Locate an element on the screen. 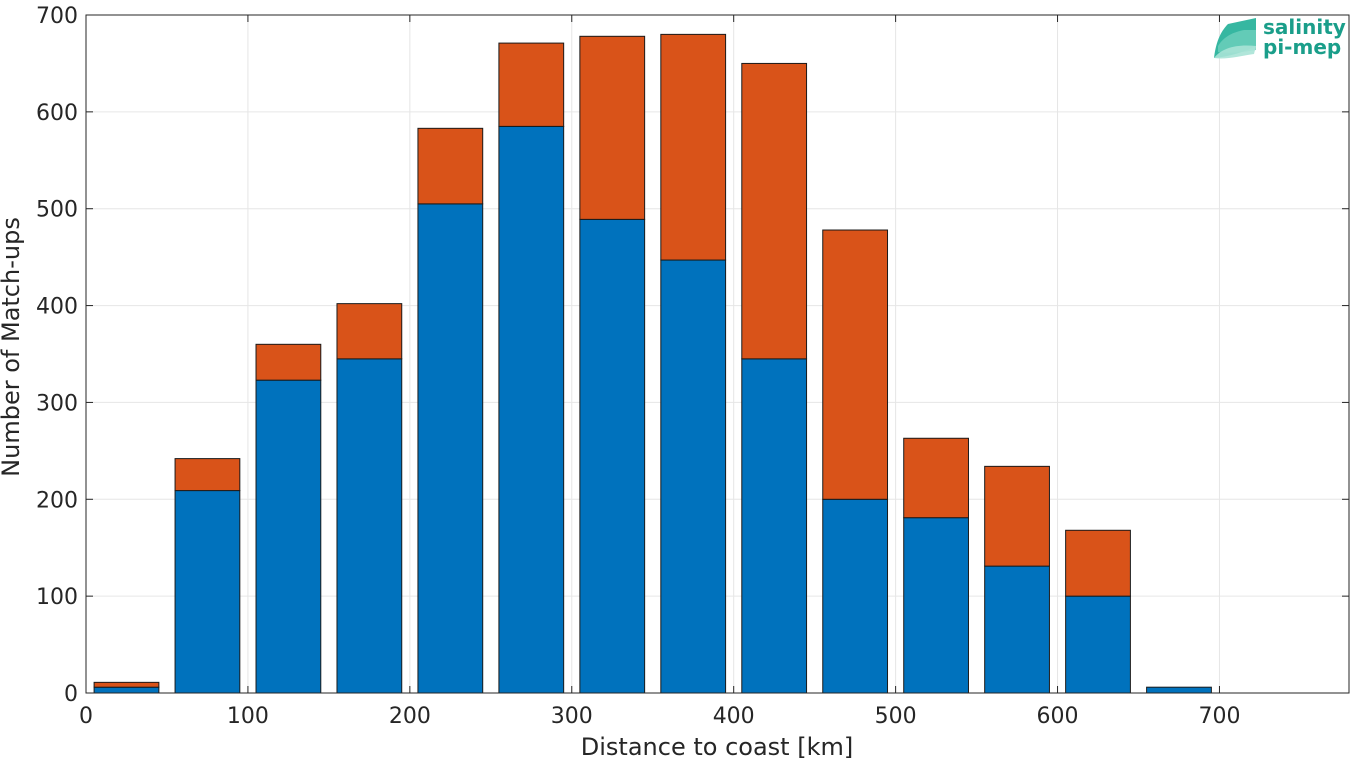 The width and height of the screenshot is (1350, 761). x-axis-label: Distance to coast [km] is located at coordinates (717, 747).